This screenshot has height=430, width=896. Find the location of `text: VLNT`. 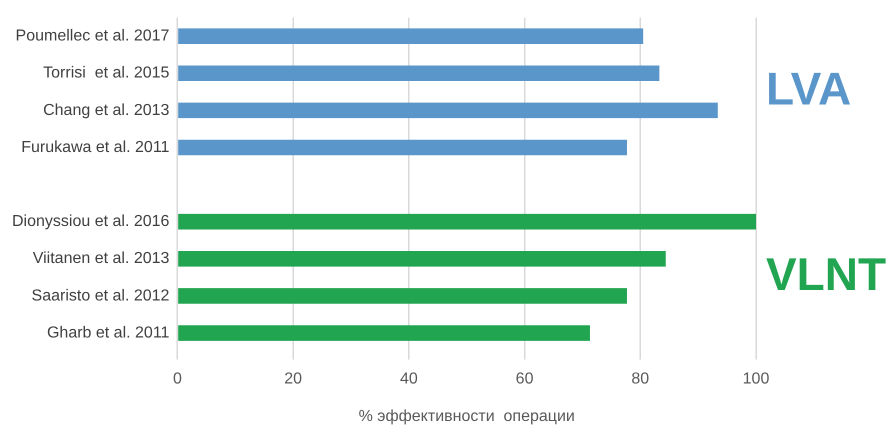

text: VLNT is located at coordinates (826, 274).